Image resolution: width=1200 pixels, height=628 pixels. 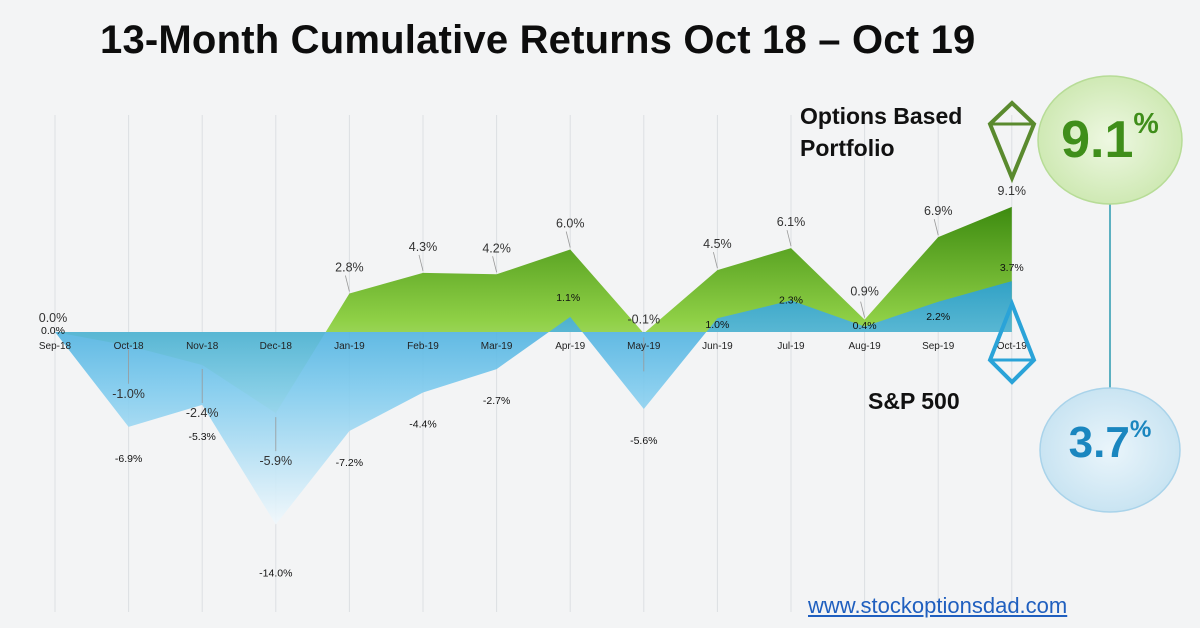 What do you see at coordinates (1097, 140) in the screenshot?
I see `options-callout-number: 9.1` at bounding box center [1097, 140].